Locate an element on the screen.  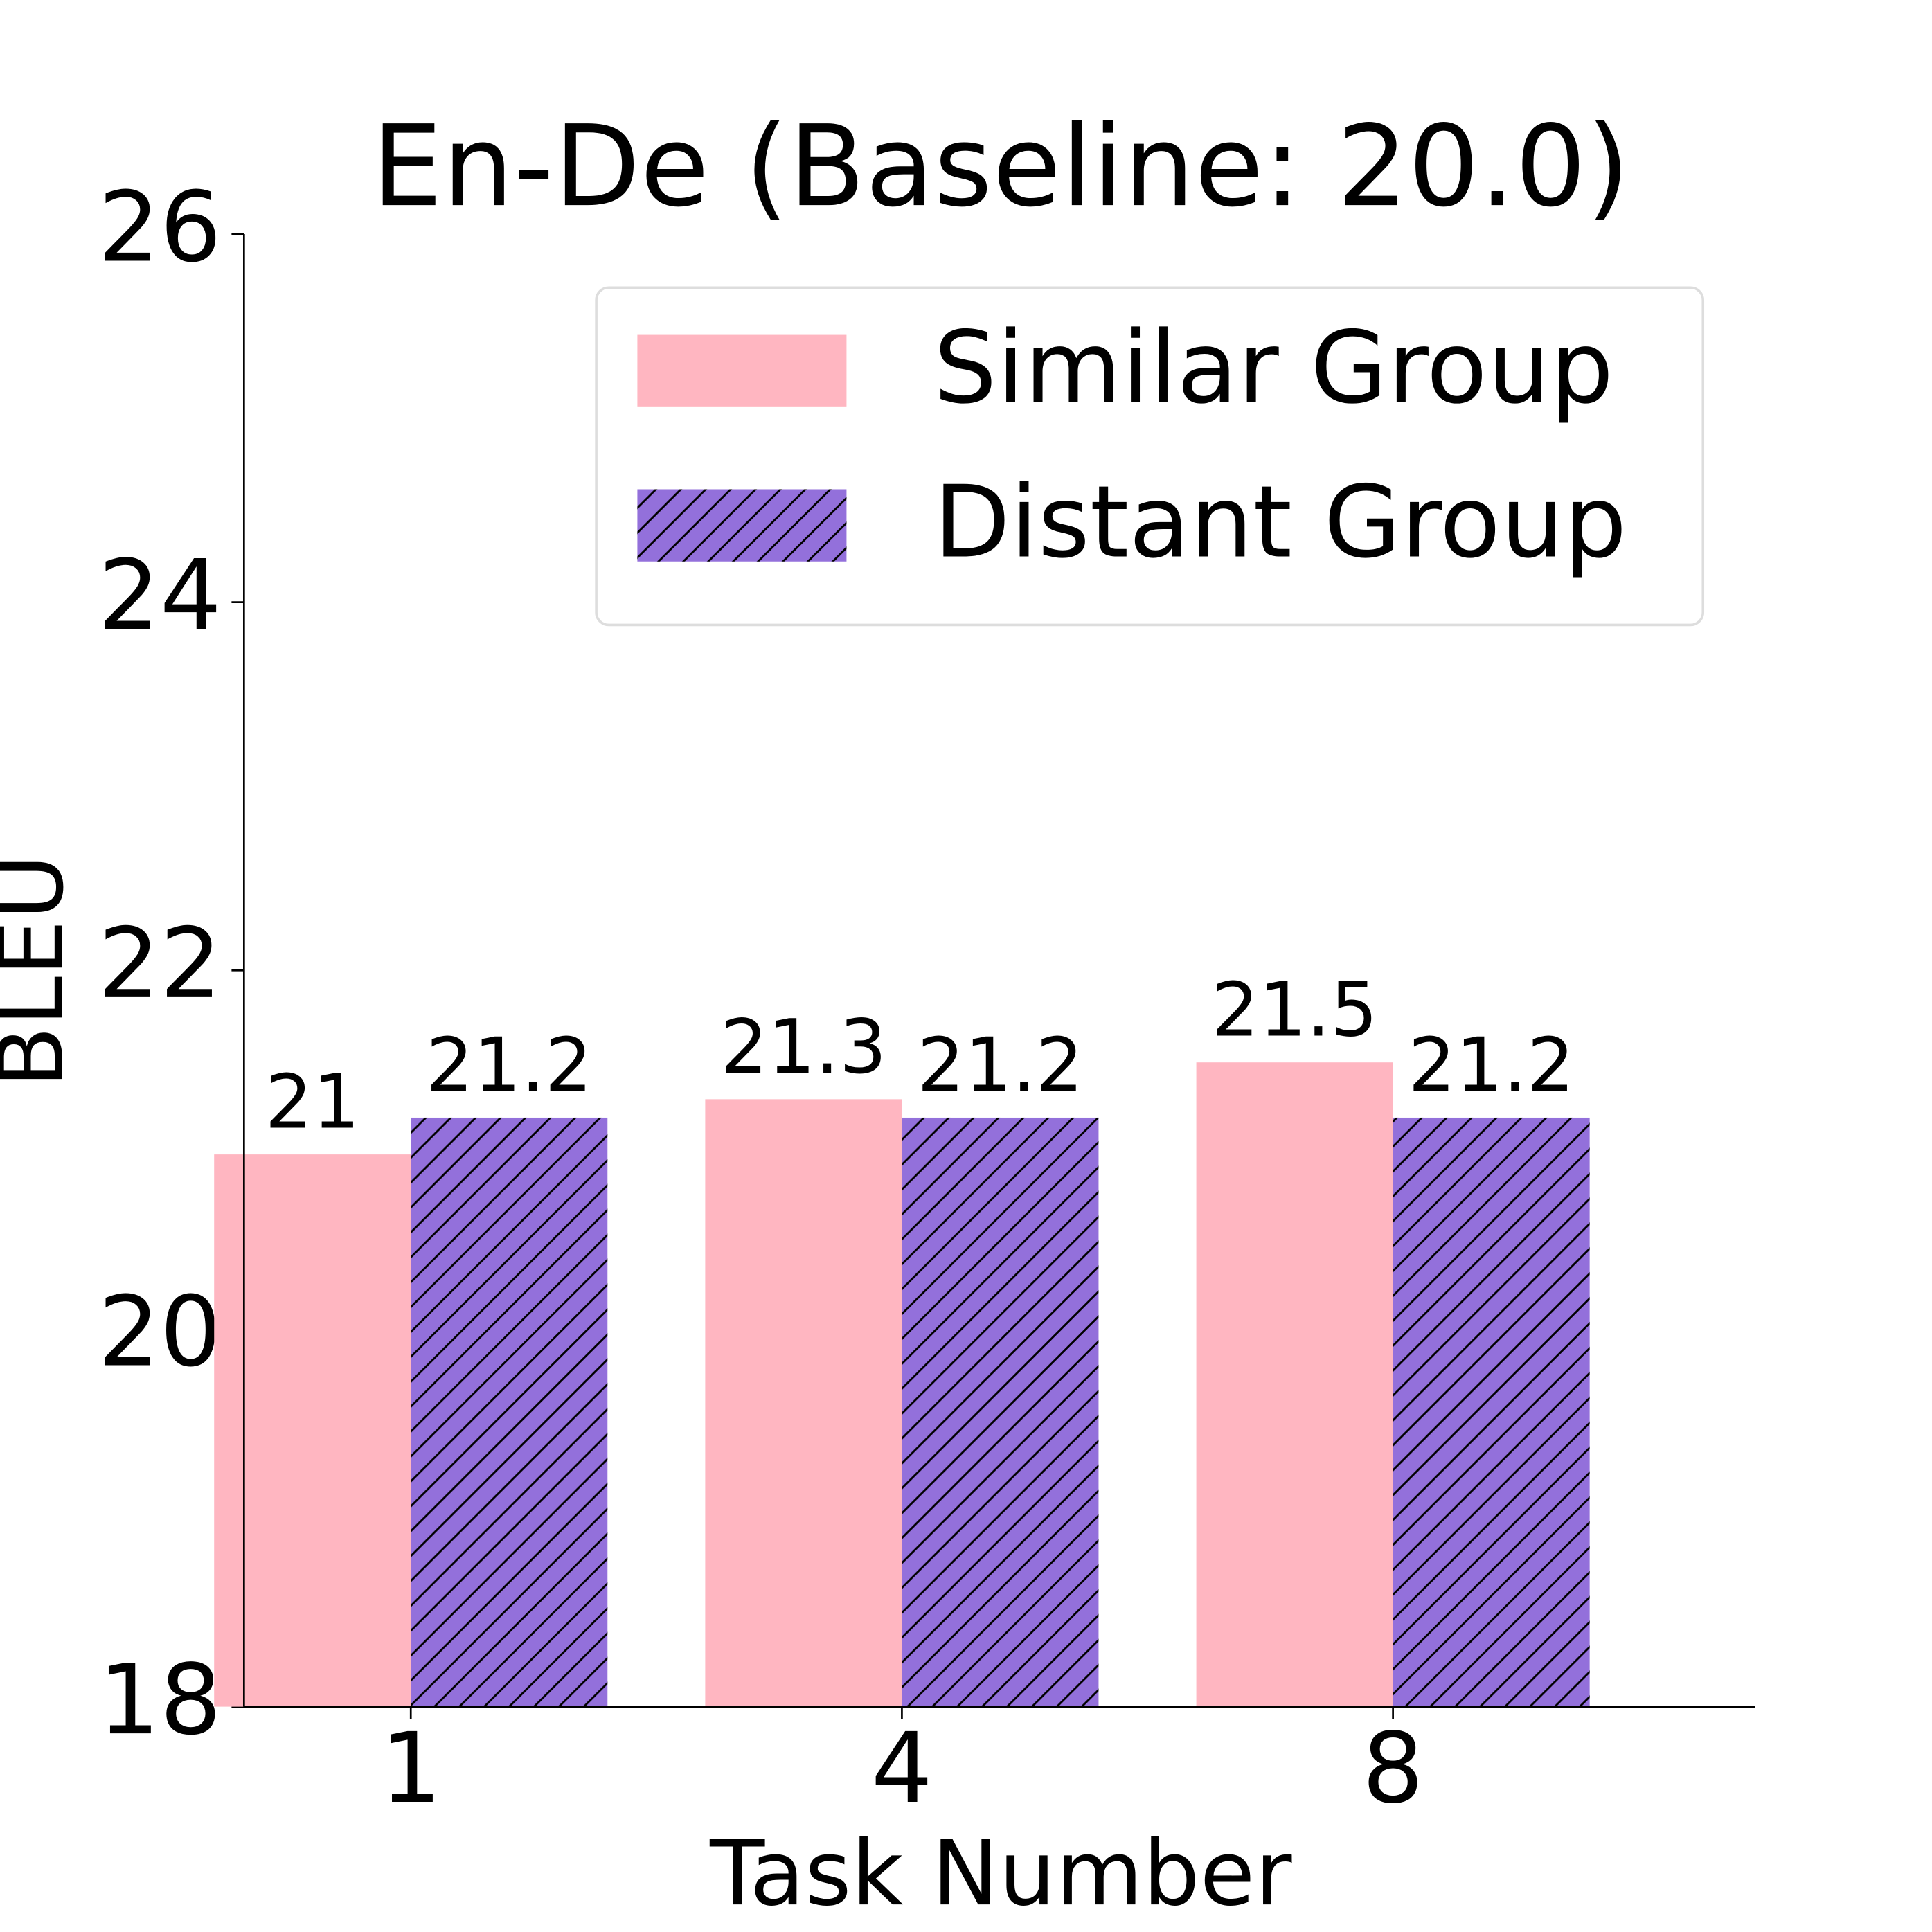
legend-swatch-hatch is located at coordinates (742, 525).